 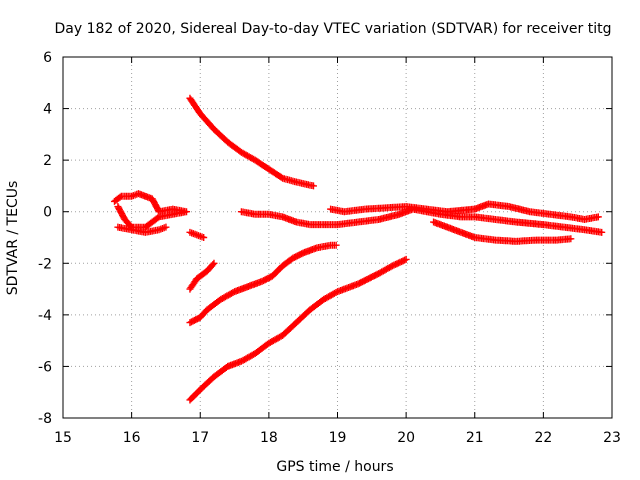 I want to click on x-tick-label: 17, so click(x=200, y=438).